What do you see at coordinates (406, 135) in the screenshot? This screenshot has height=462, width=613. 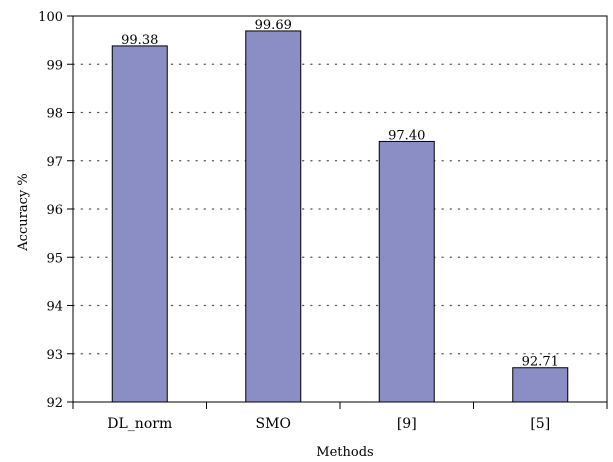 I see `data-label-[9]: 97.40` at bounding box center [406, 135].